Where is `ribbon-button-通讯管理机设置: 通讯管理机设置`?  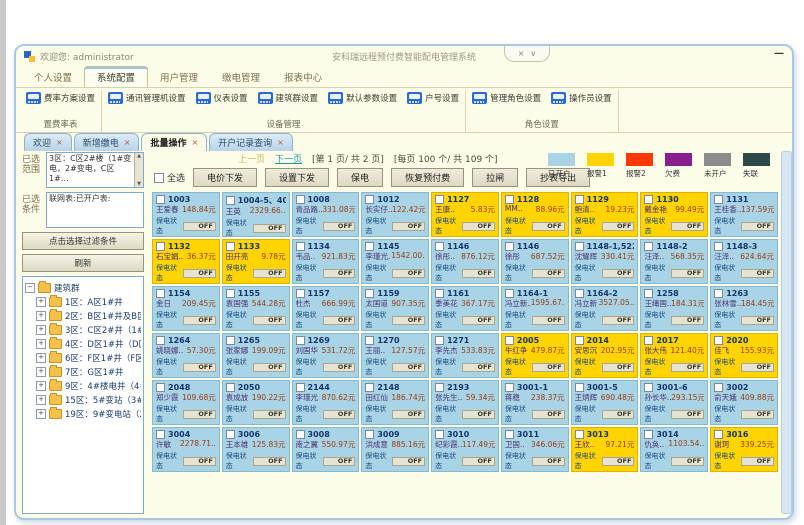
ribbon-button-通讯管理机设置: 通讯管理机设置 is located at coordinates (147, 98).